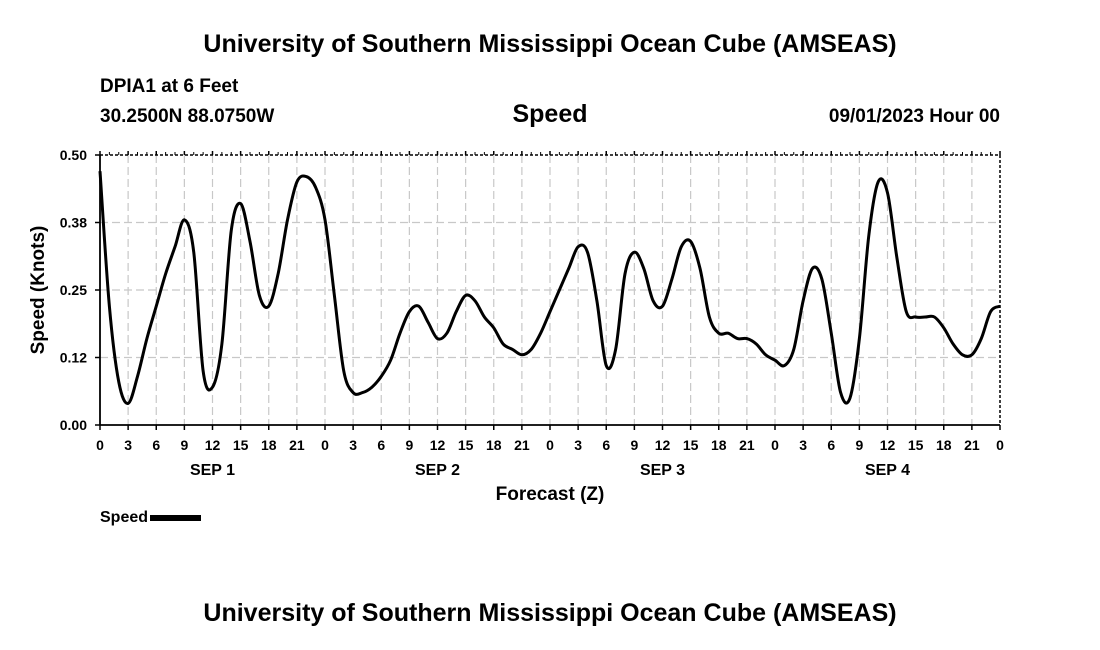 This screenshot has height=650, width=1100. Describe the element at coordinates (169, 86) in the screenshot. I see `station-name: DPIA1 at 6 Feet` at that location.